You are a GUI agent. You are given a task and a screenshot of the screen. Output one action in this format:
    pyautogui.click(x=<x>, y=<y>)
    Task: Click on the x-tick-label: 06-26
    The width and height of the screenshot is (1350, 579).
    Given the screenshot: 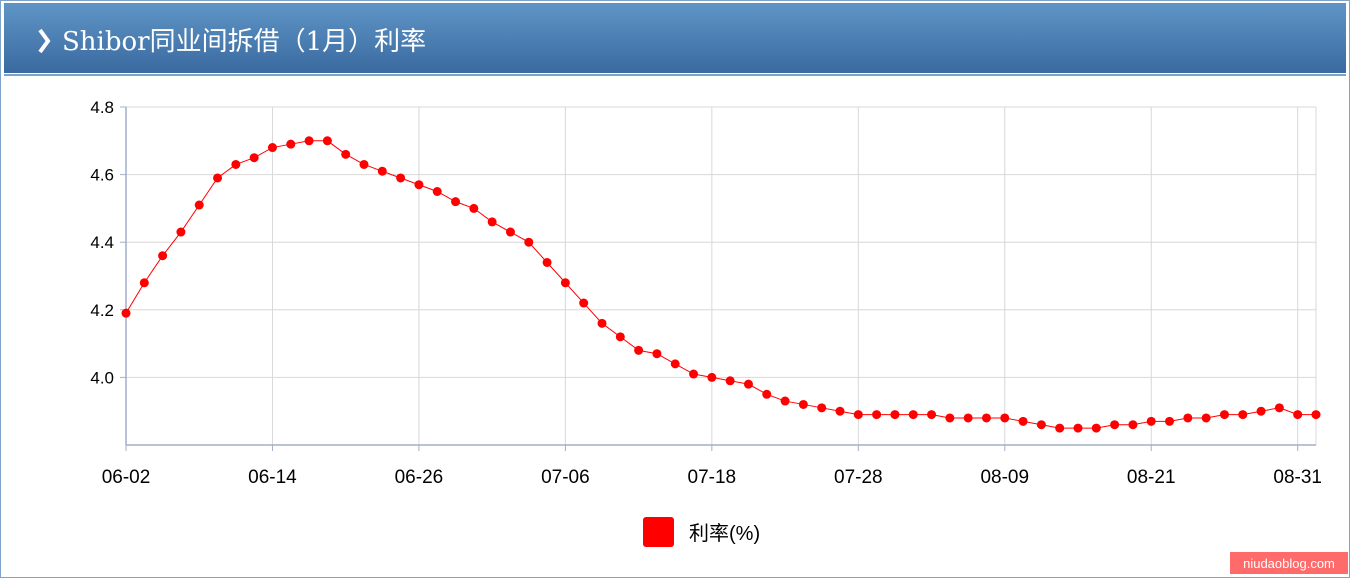 What is the action you would take?
    pyautogui.click(x=419, y=477)
    